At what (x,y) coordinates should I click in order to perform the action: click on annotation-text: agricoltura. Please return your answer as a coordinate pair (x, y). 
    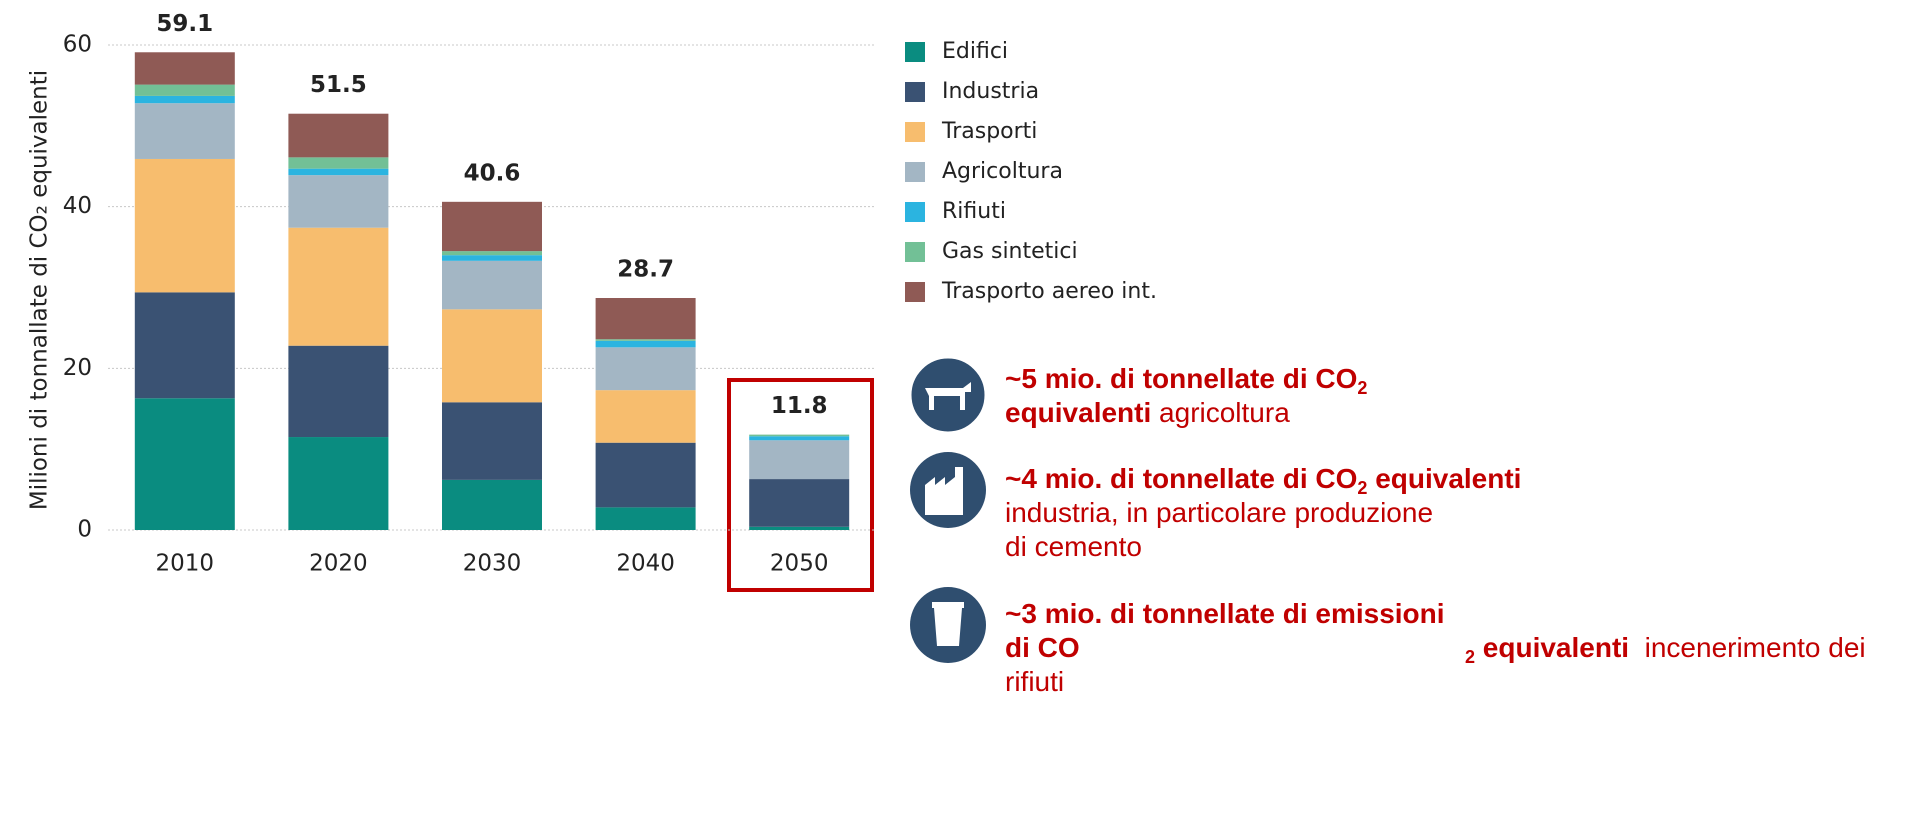
    Looking at the image, I should click on (1224, 412).